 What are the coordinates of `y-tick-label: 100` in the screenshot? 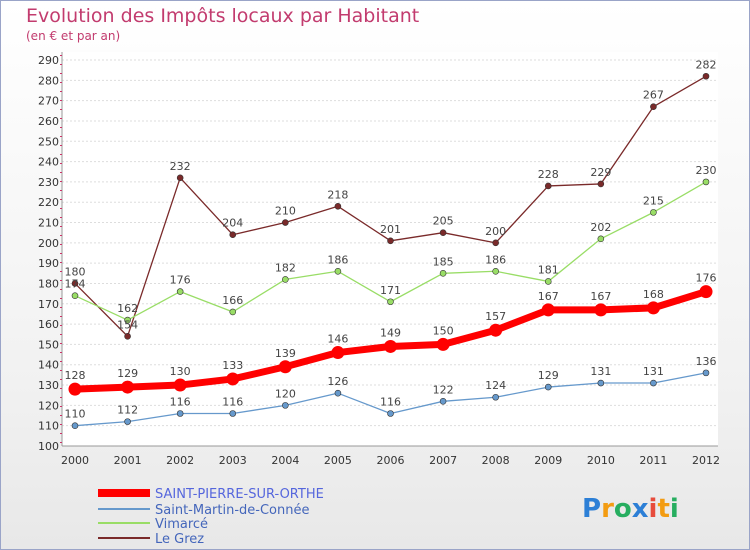 It's located at (48, 446).